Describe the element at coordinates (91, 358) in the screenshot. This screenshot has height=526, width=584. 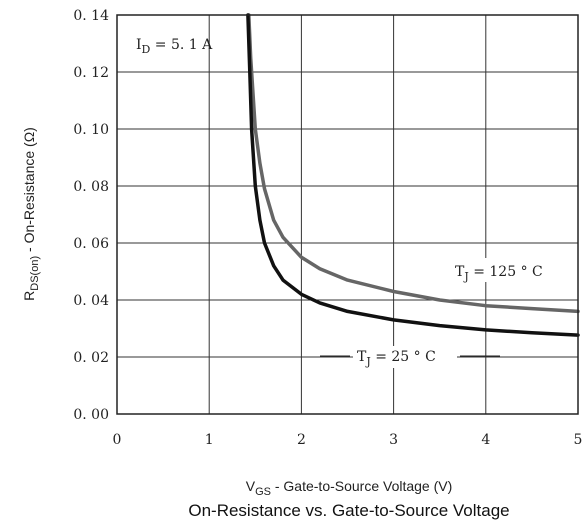
I see `y-tick-label: 0. 02` at that location.